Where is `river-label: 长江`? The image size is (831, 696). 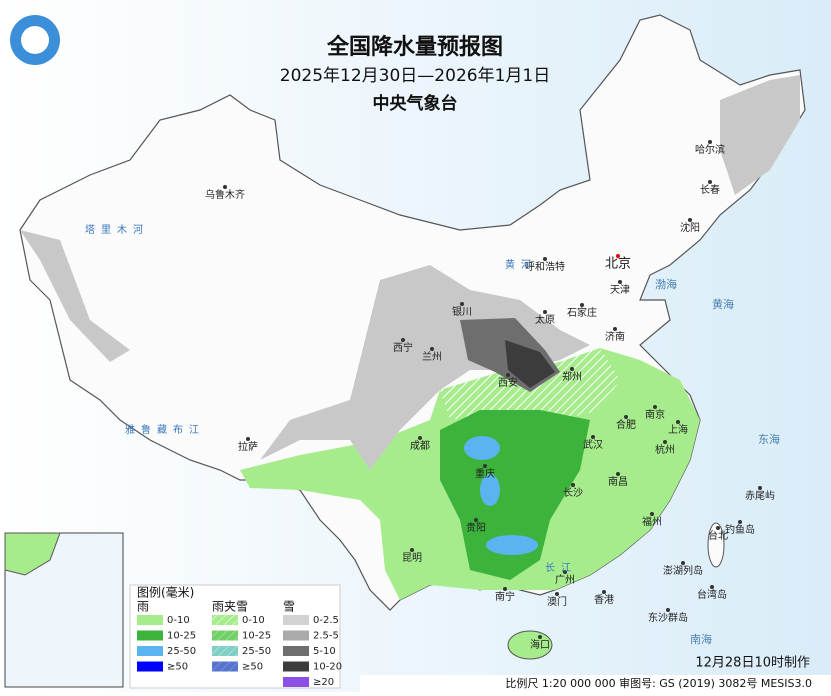 river-label: 长江 is located at coordinates (561, 568).